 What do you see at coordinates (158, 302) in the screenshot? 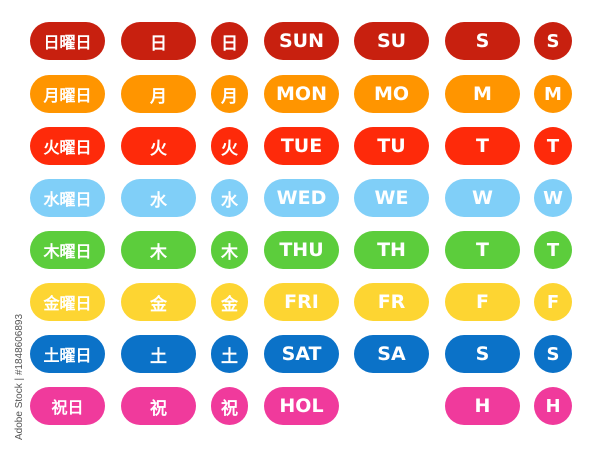
I see `friday-label-2: 金` at bounding box center [158, 302].